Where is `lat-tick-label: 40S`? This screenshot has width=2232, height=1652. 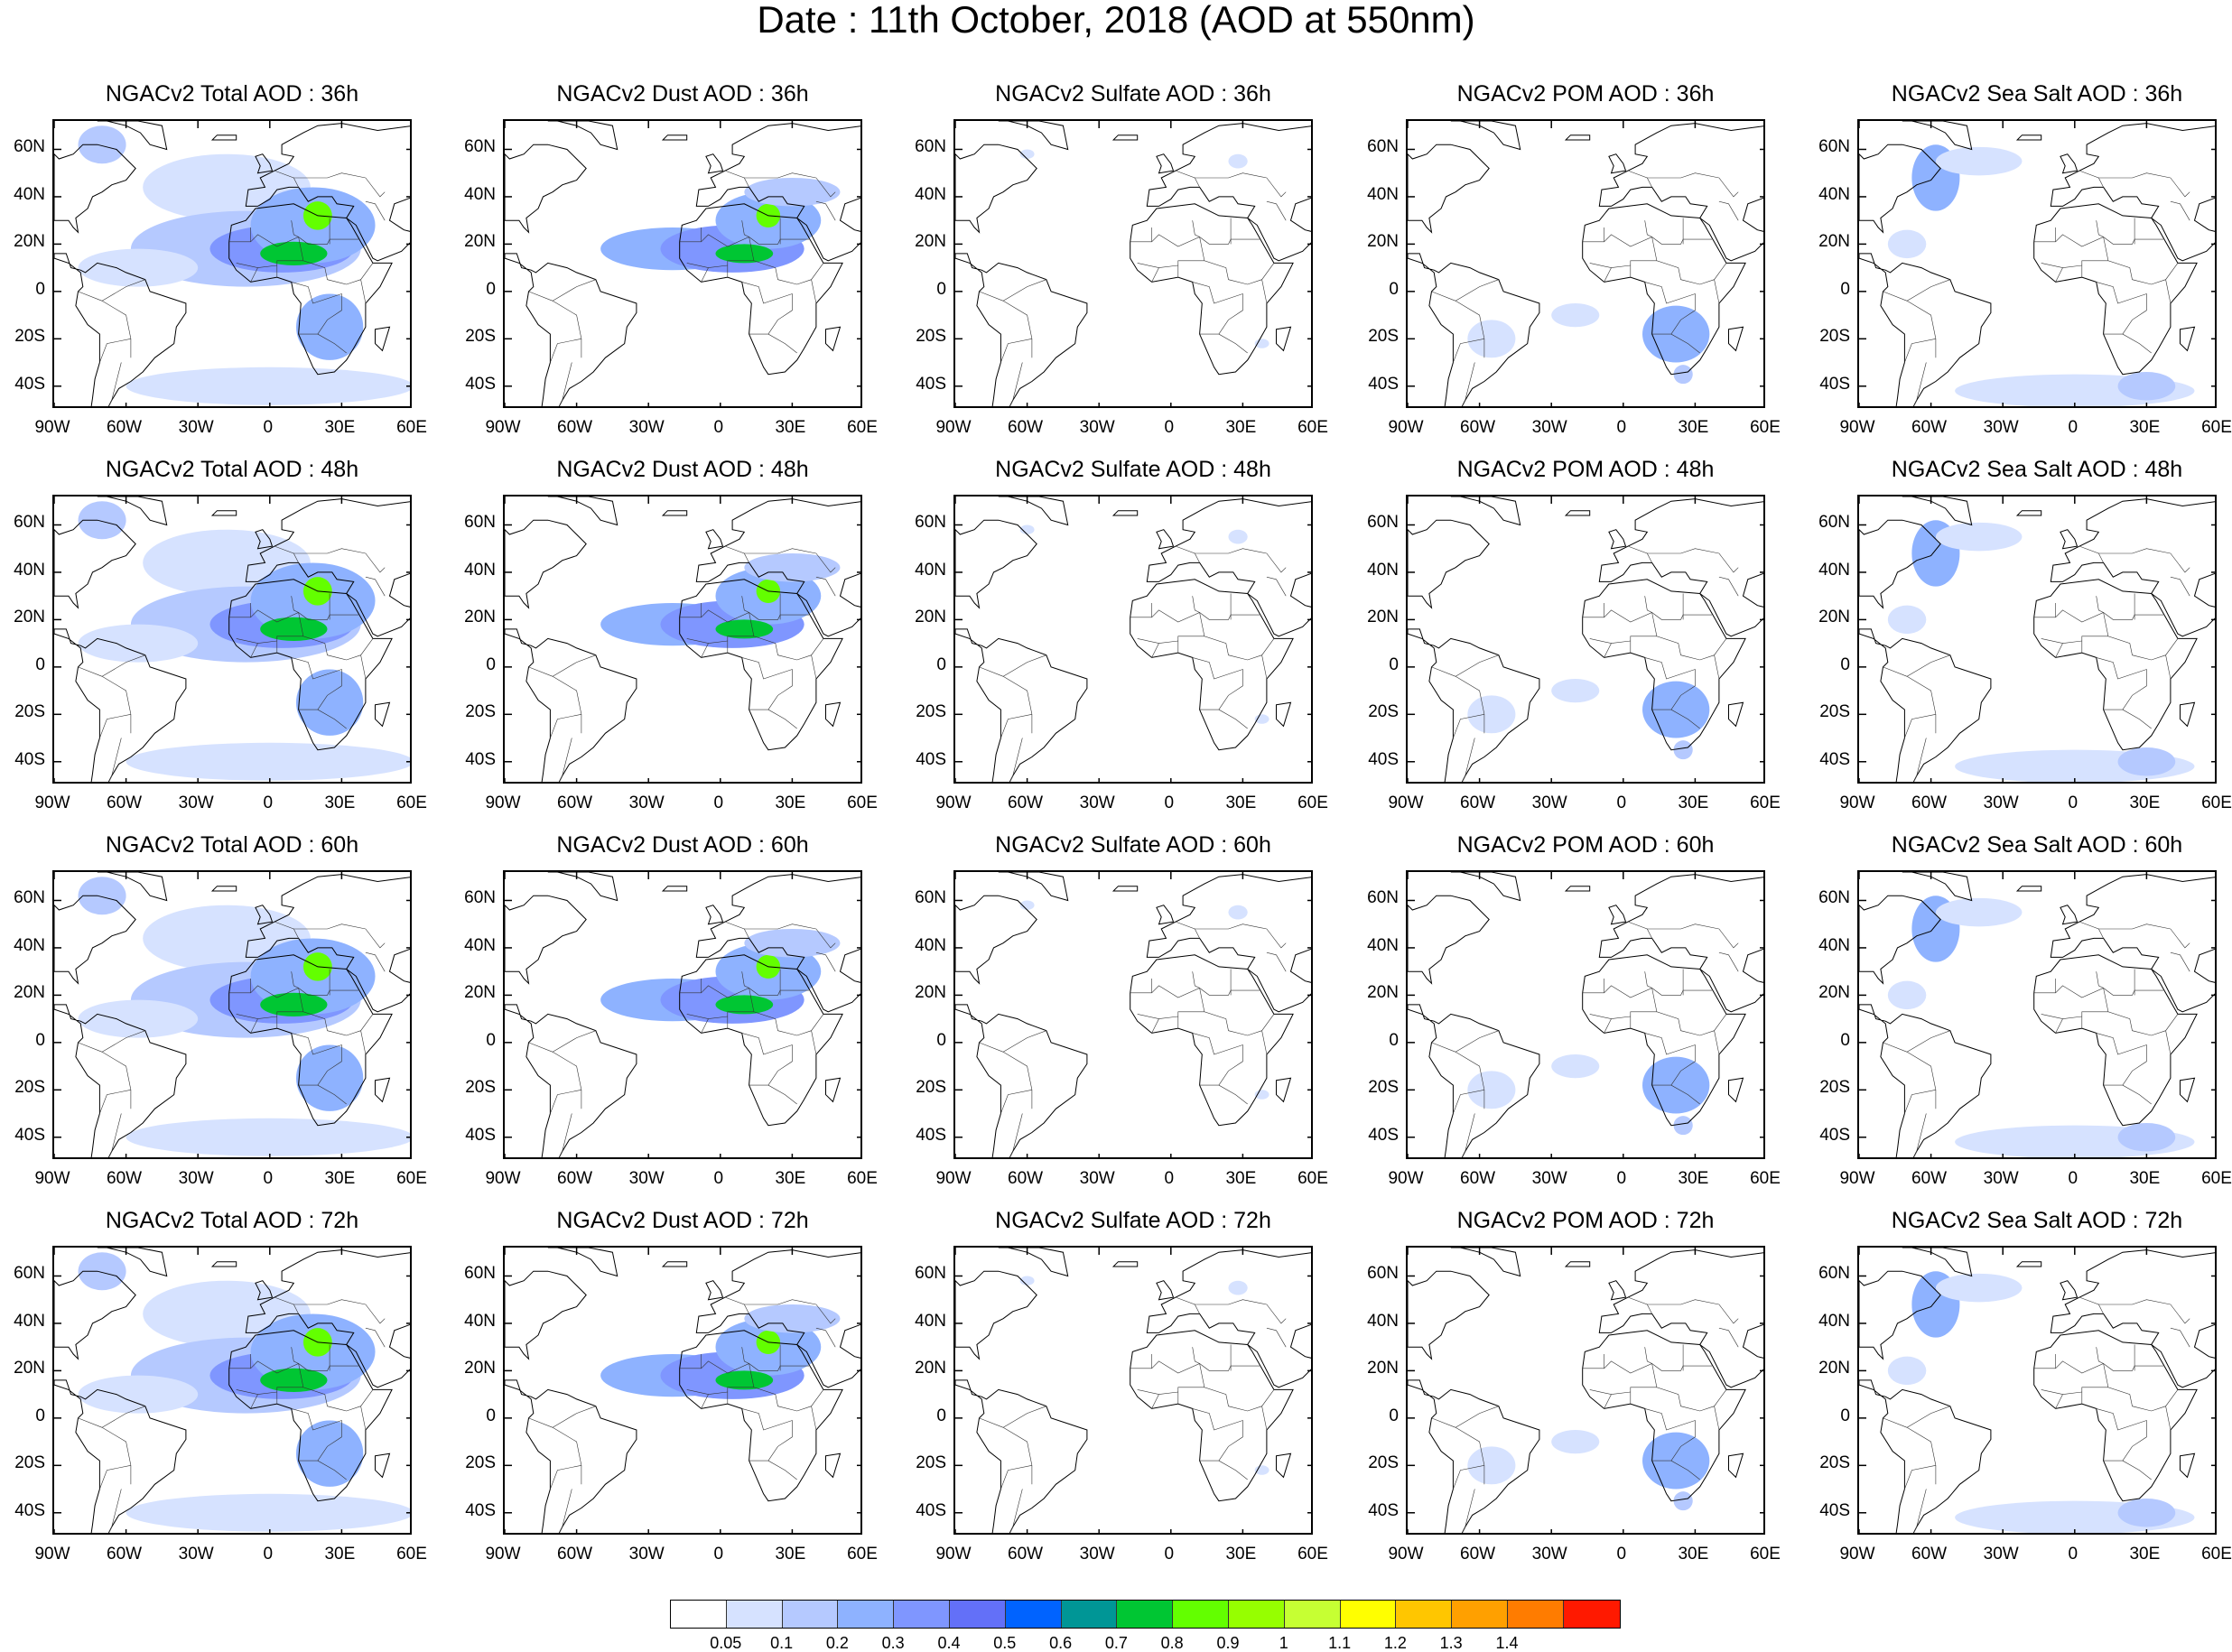 lat-tick-label: 40S is located at coordinates (29, 759).